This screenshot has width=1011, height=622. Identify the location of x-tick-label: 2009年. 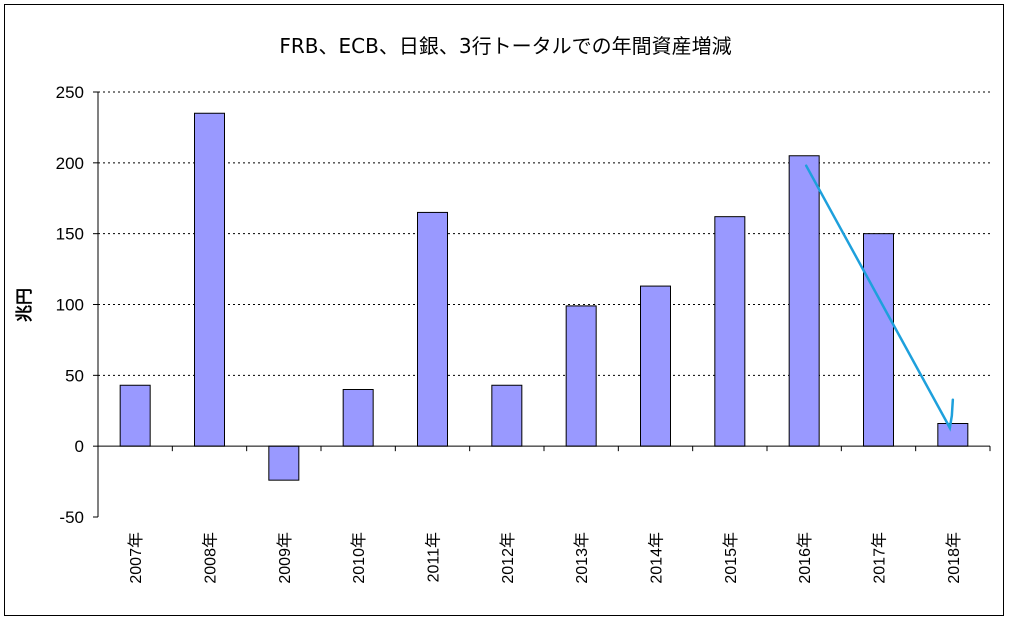
(285, 558).